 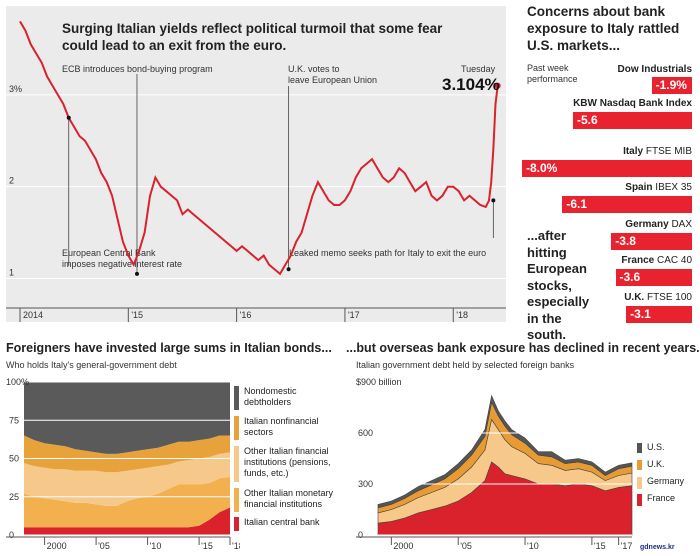 What do you see at coordinates (630, 277) in the screenshot?
I see `bar-value-label: -3.6` at bounding box center [630, 277].